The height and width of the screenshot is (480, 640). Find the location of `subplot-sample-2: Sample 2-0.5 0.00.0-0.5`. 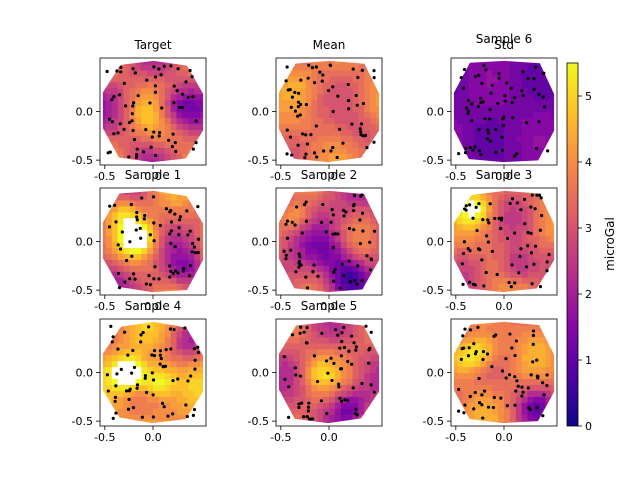

subplot-sample-2: Sample 2-0.5 0.00.0-0.5 is located at coordinates (315, 240).